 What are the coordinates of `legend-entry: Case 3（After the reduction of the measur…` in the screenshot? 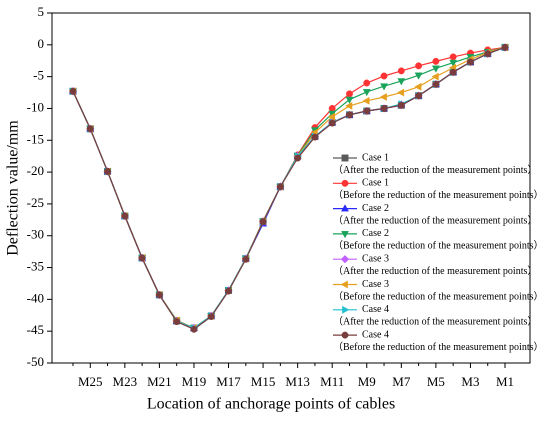 It's located at (435, 265).